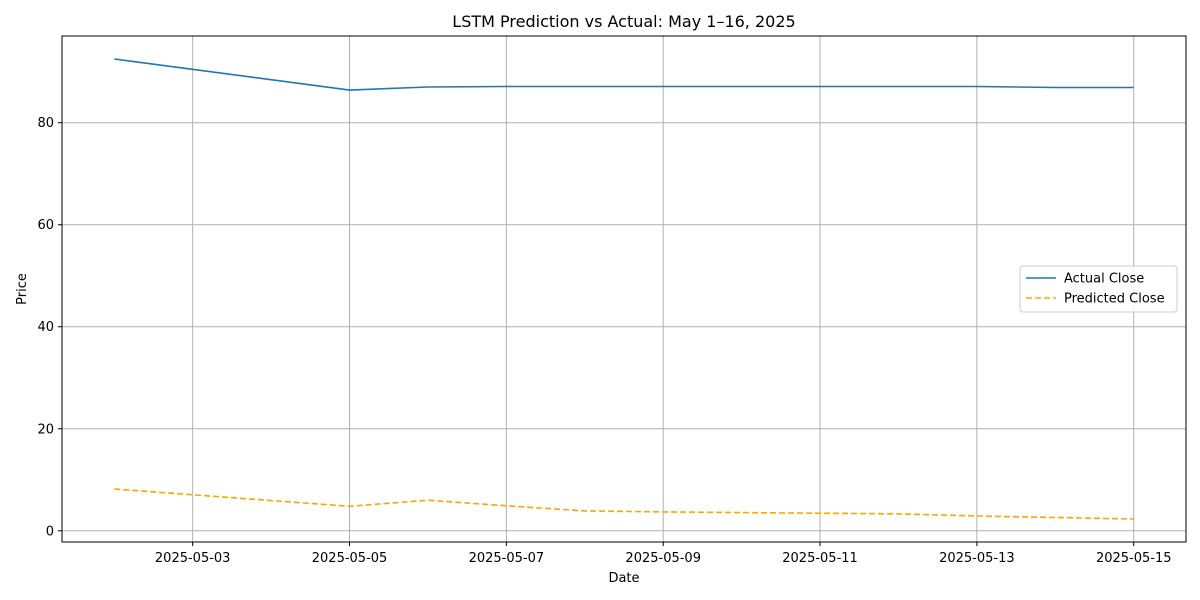 The width and height of the screenshot is (1200, 600). What do you see at coordinates (623, 578) in the screenshot?
I see `x-axis-label: Date` at bounding box center [623, 578].